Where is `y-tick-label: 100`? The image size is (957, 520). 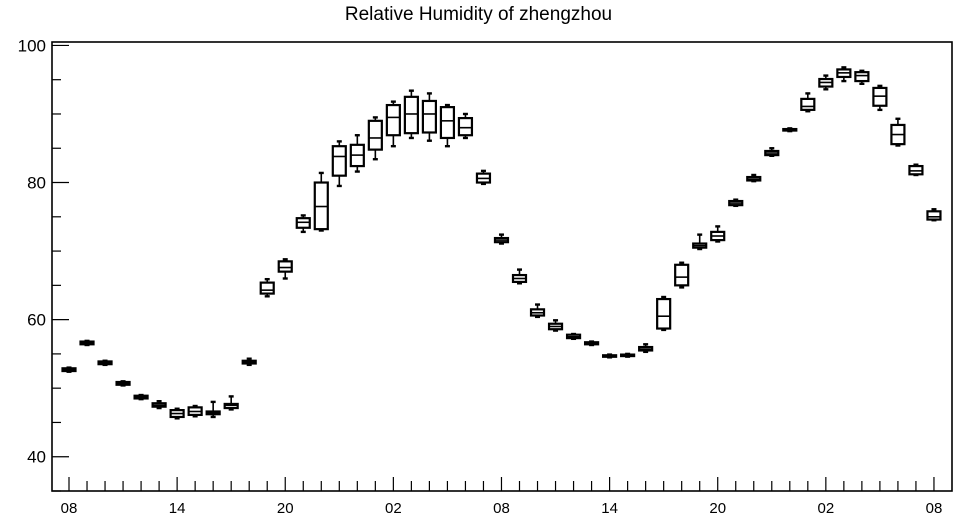
y-tick-label: 100 is located at coordinates (32, 45).